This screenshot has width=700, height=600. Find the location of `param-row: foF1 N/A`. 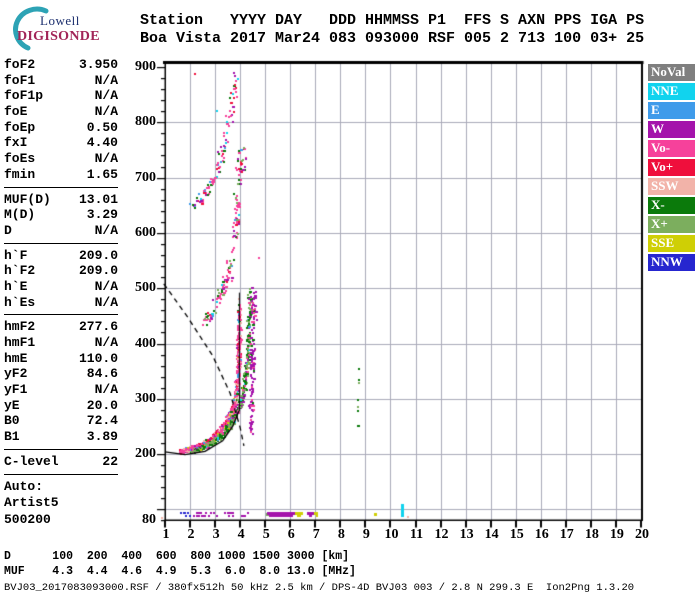

param-row: foF1 N/A is located at coordinates (61, 81).